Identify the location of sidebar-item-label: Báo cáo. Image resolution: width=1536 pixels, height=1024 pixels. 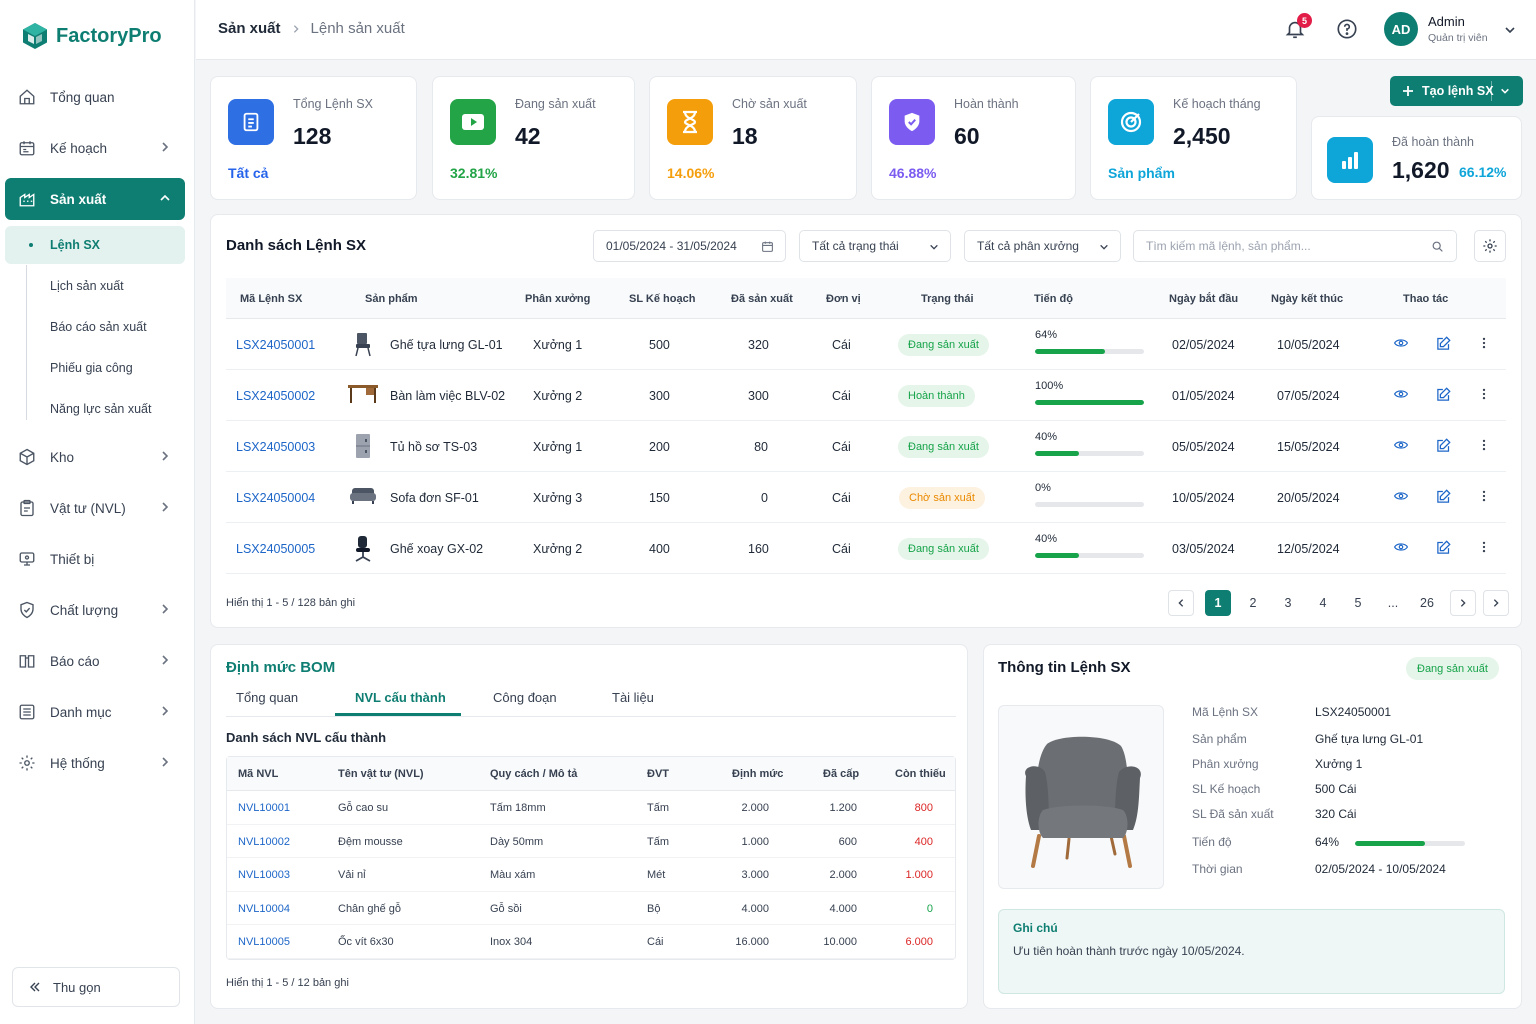
(75, 661).